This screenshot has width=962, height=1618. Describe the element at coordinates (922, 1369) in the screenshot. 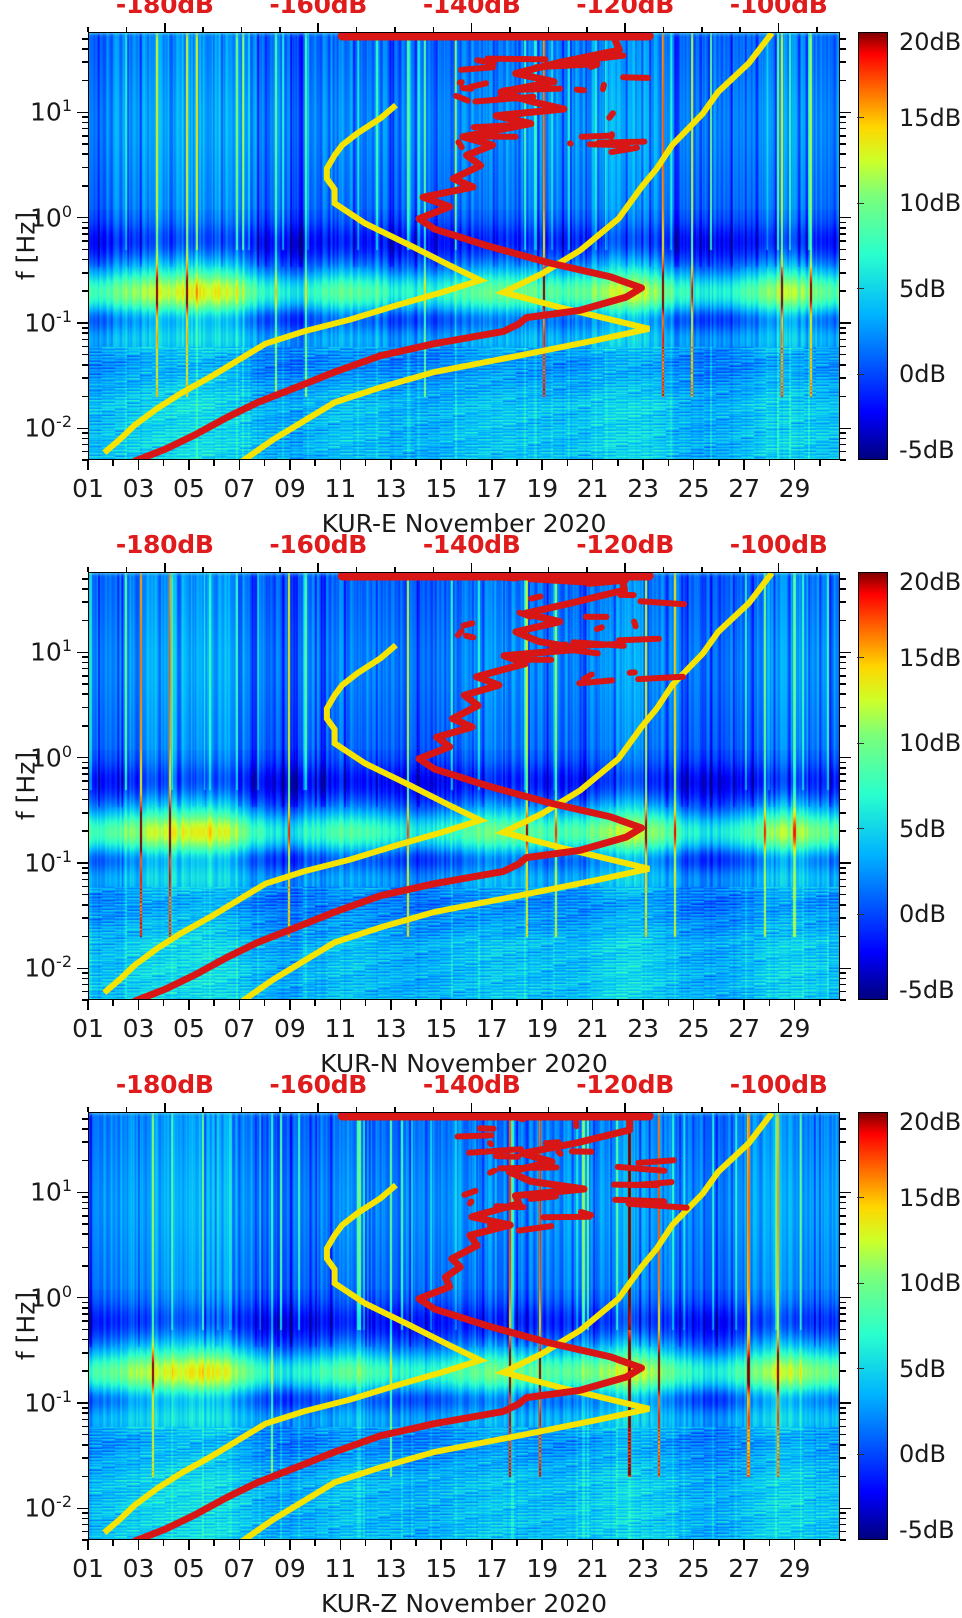

I see `colorbar-label-5db: 5dB` at that location.